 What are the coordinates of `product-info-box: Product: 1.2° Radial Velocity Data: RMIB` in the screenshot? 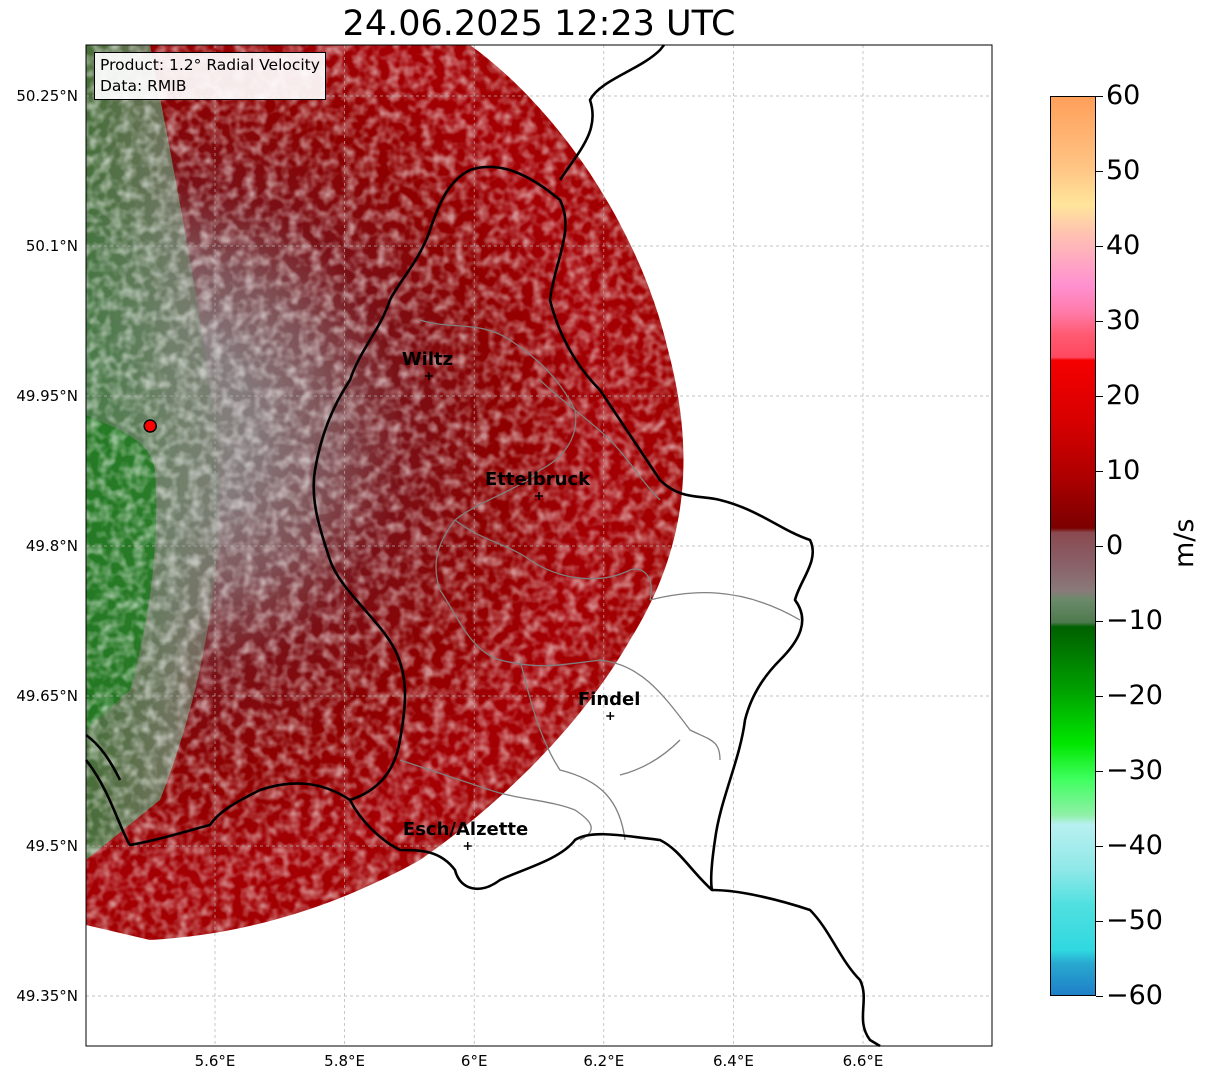 It's located at (210, 76).